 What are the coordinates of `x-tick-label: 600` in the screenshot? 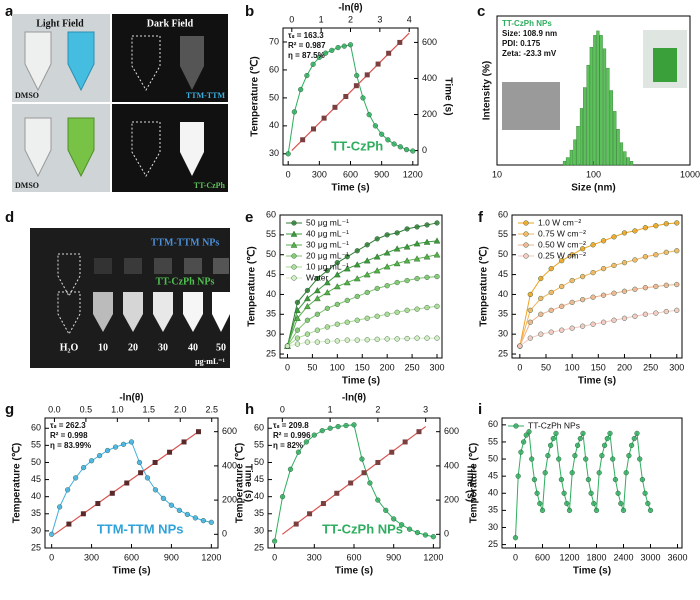 It's located at (131, 557).